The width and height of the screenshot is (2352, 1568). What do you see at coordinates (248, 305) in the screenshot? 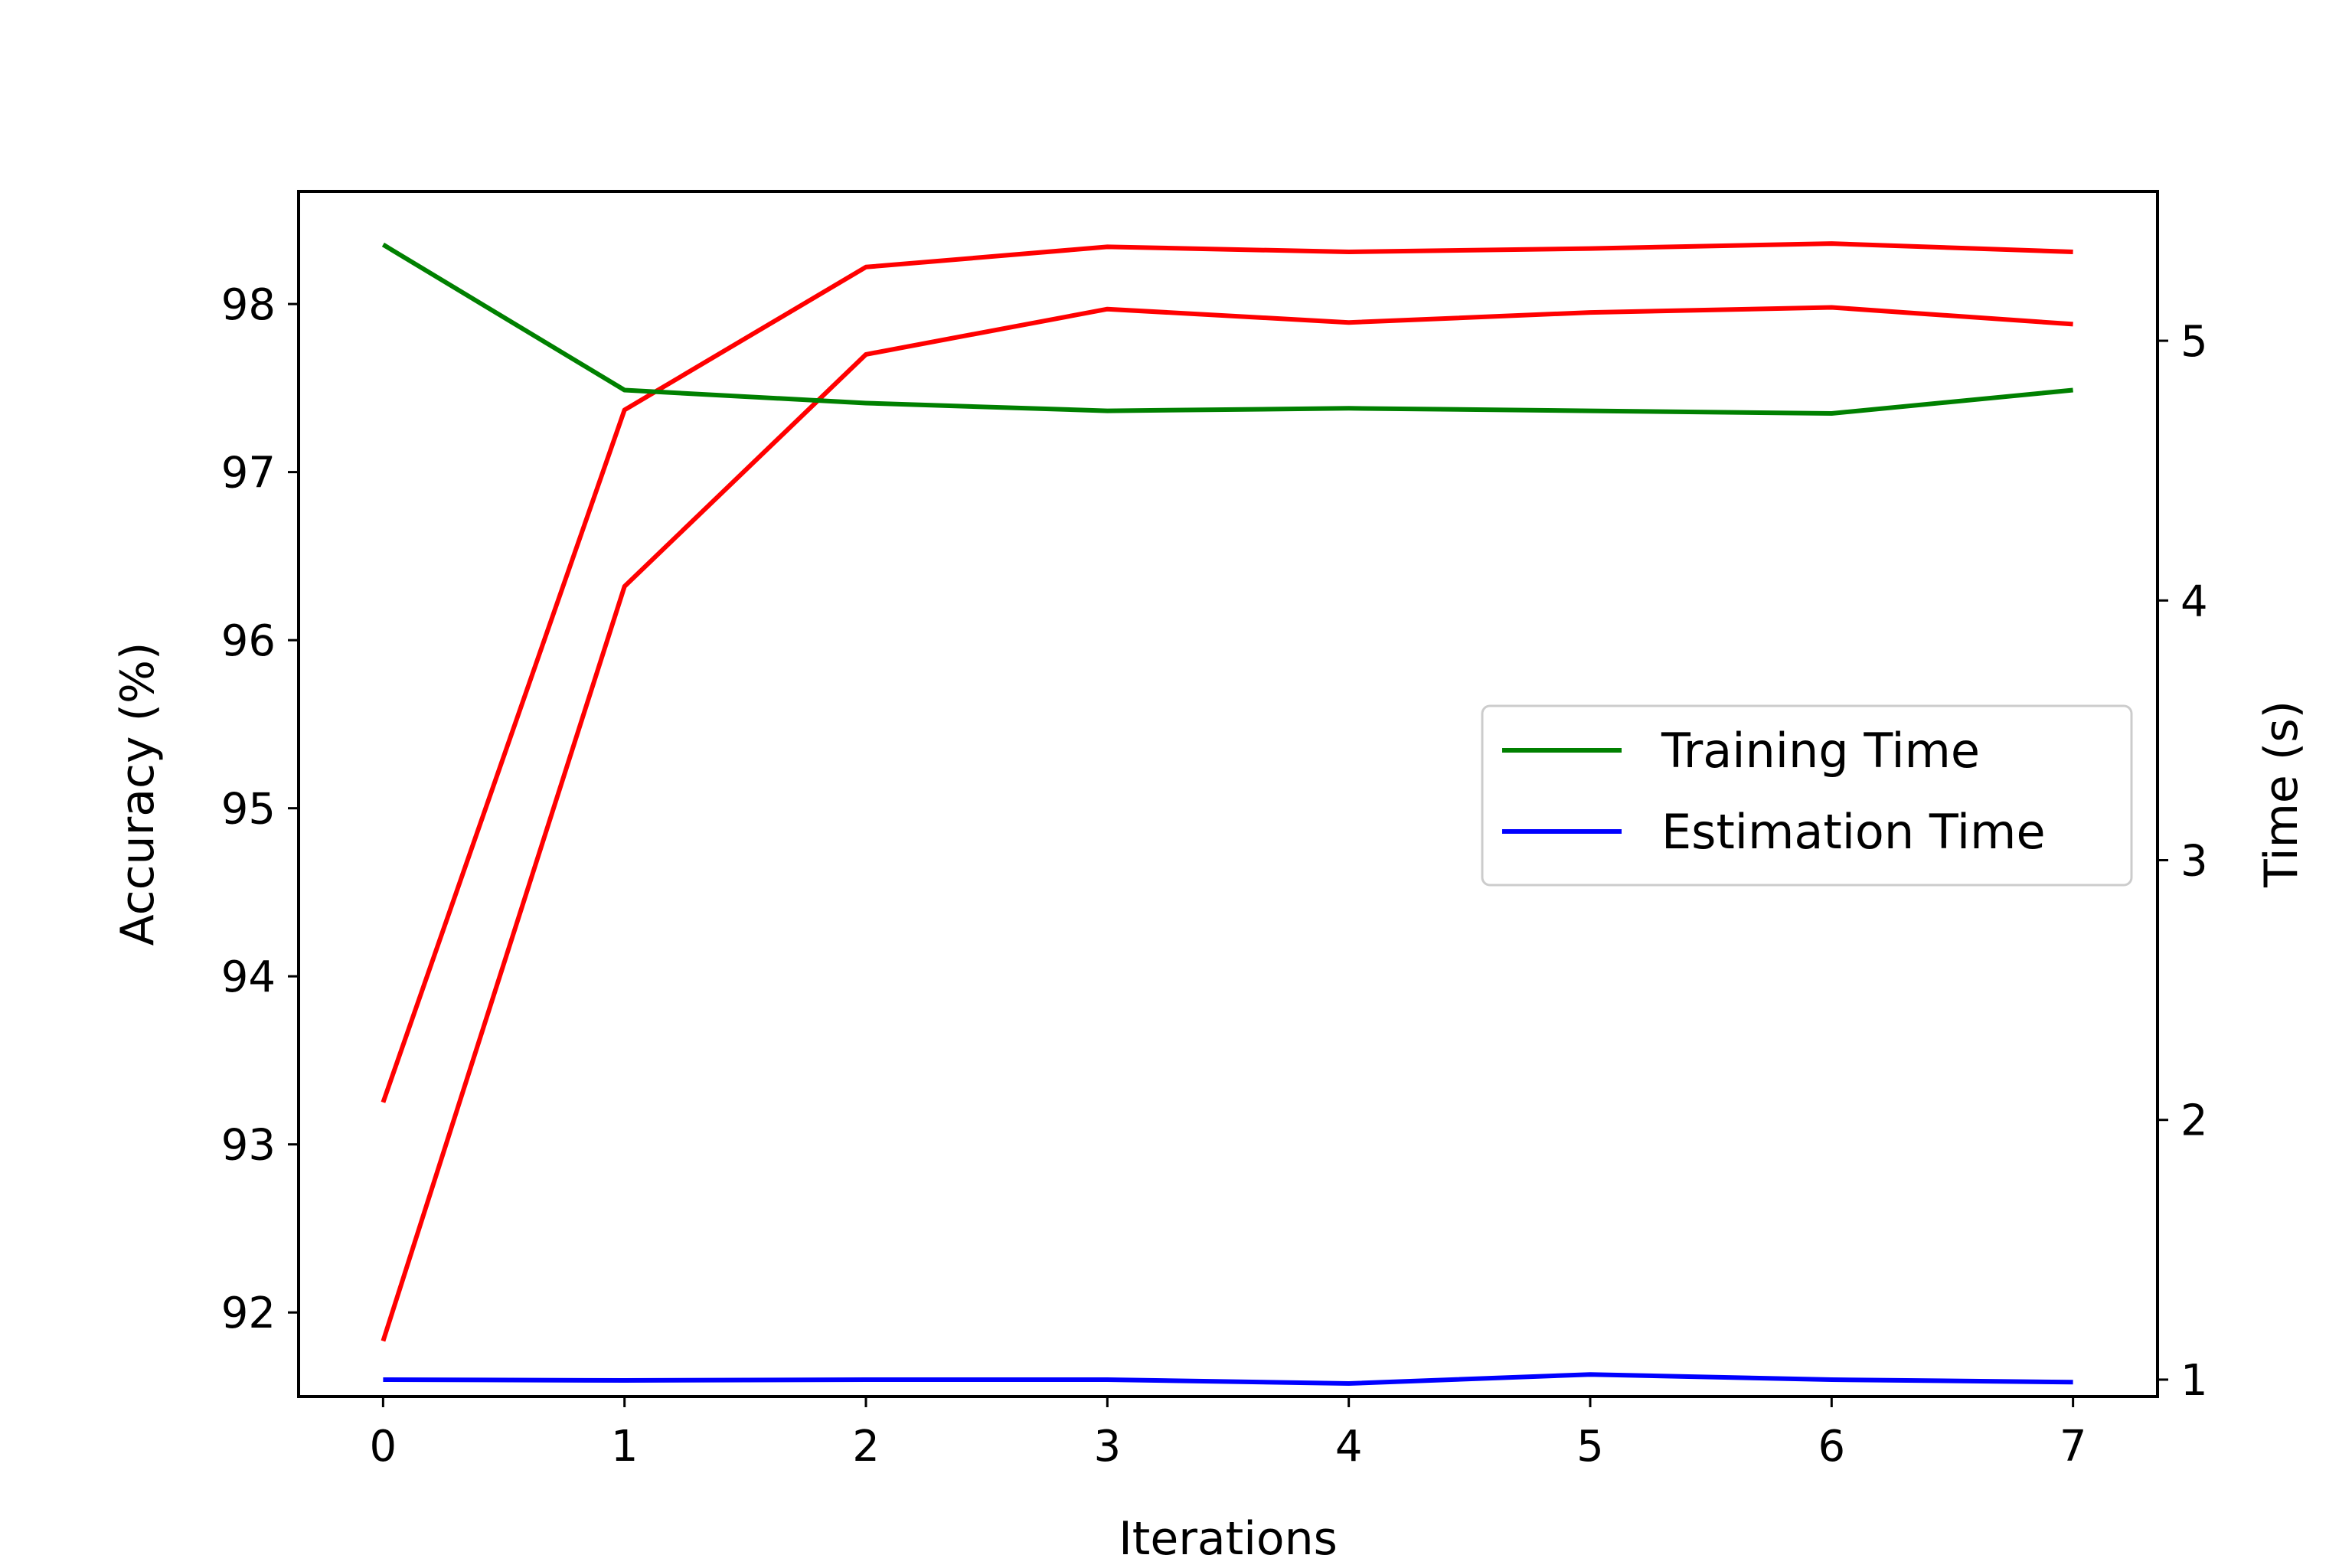
I see `y-tick-label: 98` at bounding box center [248, 305].